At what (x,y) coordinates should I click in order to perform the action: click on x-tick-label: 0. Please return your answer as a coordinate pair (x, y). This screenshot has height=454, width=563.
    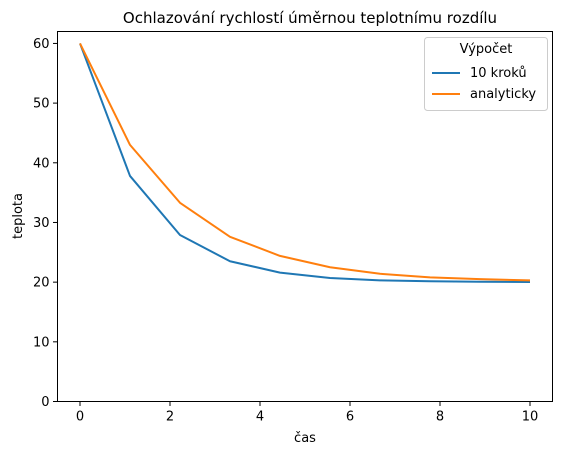
    Looking at the image, I should click on (80, 417).